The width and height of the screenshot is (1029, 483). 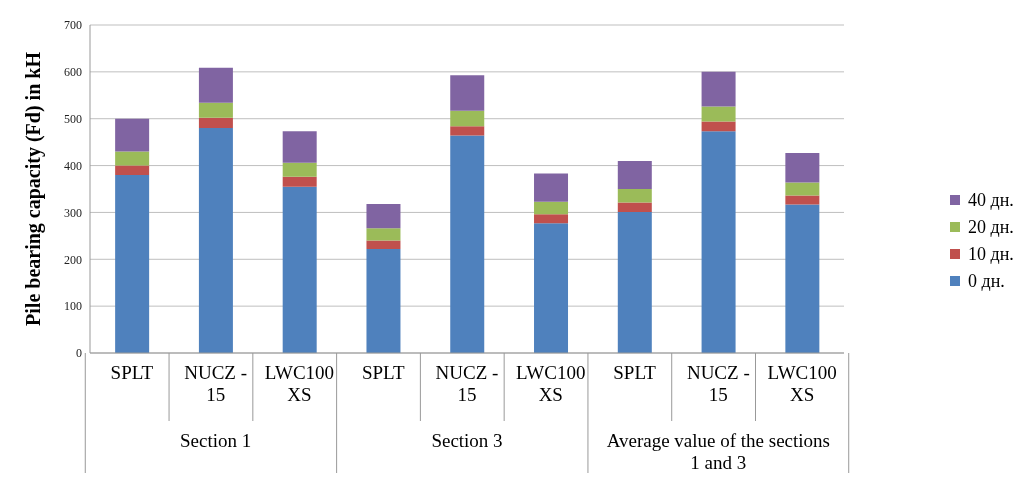 What do you see at coordinates (79, 353) in the screenshot?
I see `y-tick-label: 0` at bounding box center [79, 353].